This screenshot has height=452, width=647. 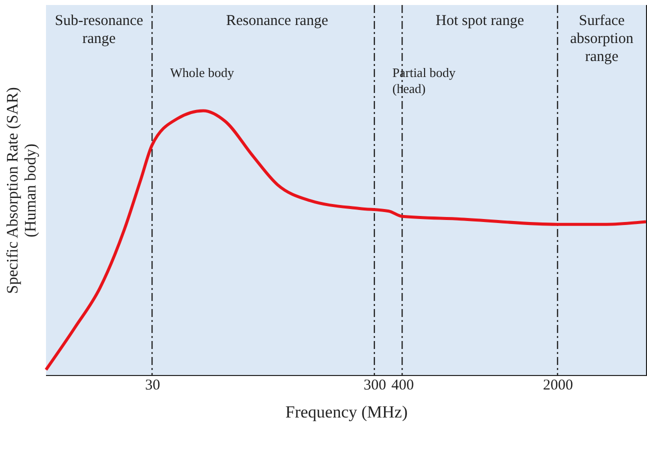 What do you see at coordinates (99, 30) in the screenshot?
I see `band-label: Sub-resonance range` at bounding box center [99, 30].